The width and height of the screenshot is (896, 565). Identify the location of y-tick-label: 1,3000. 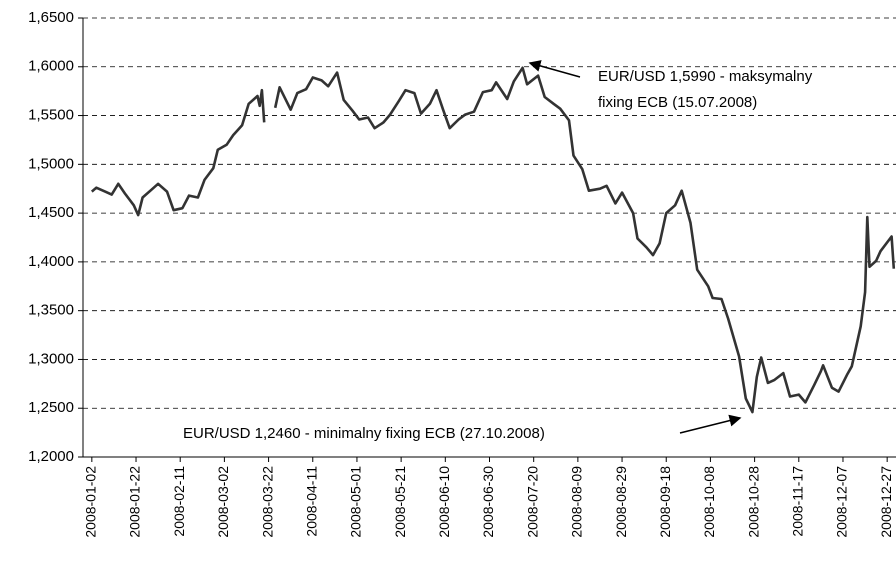
(51, 358).